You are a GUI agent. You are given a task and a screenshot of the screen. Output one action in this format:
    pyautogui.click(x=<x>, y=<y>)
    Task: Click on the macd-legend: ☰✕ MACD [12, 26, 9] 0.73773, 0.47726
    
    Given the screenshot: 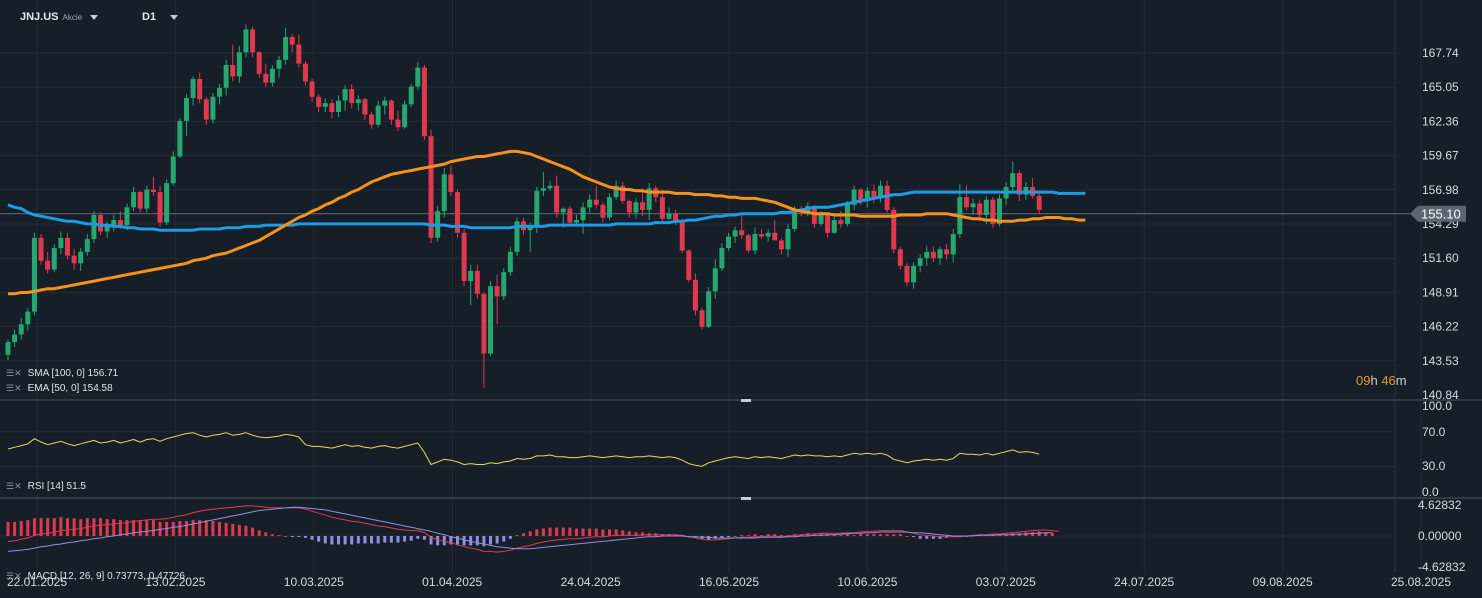 What is the action you would take?
    pyautogui.click(x=95, y=576)
    